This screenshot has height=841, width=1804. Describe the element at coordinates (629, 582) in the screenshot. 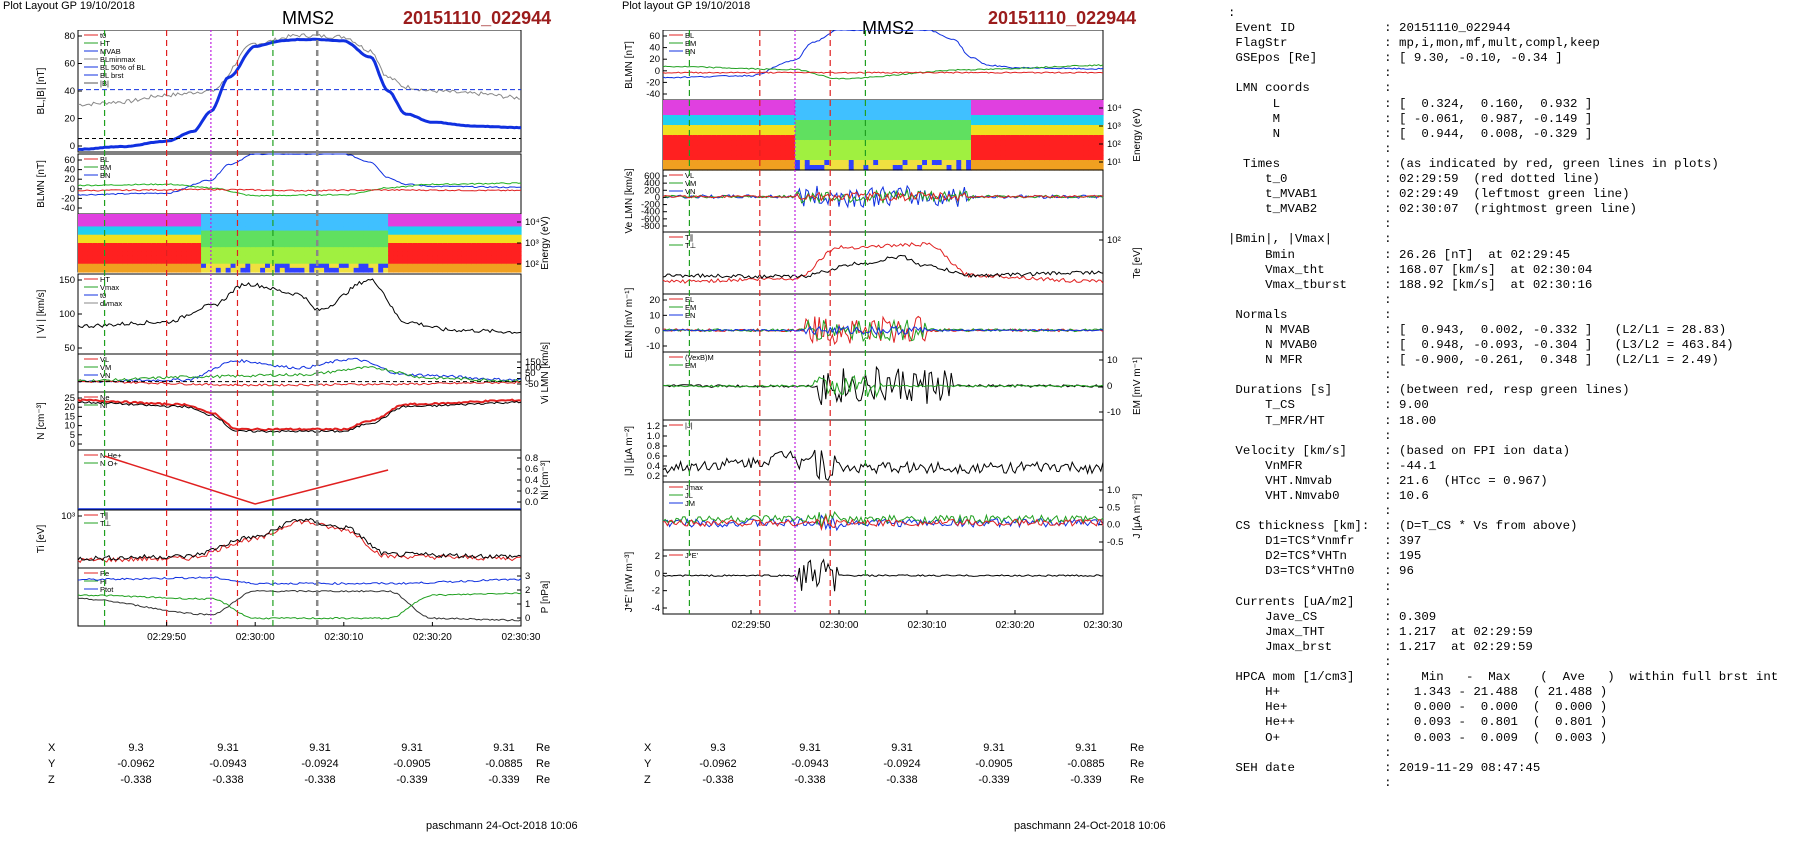

I see `y-axis-label: J*E' [nW m⁻³]` at that location.